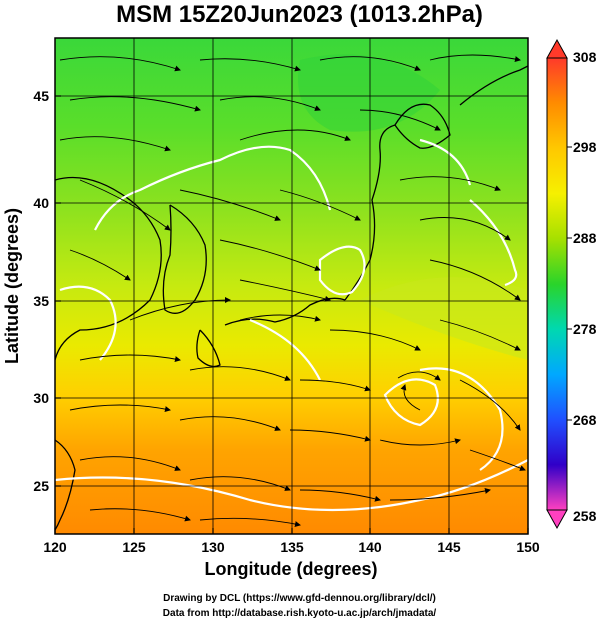  I want to click on colorbar: 308 298 288 278 268 258, so click(571, 284).